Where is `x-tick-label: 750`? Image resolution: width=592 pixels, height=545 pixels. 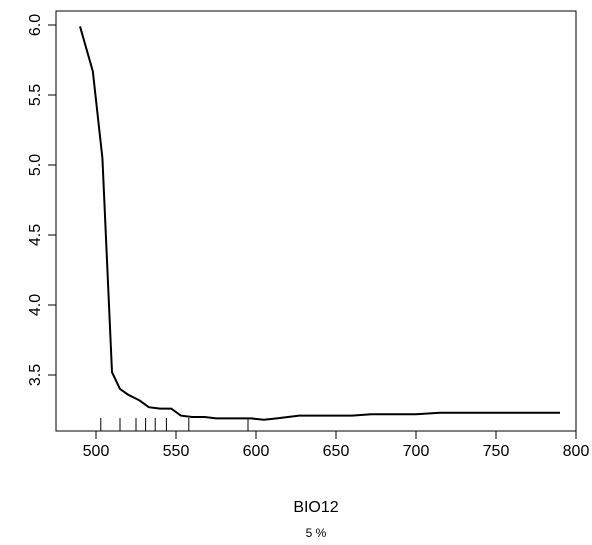 x-tick-label: 750 is located at coordinates (496, 451).